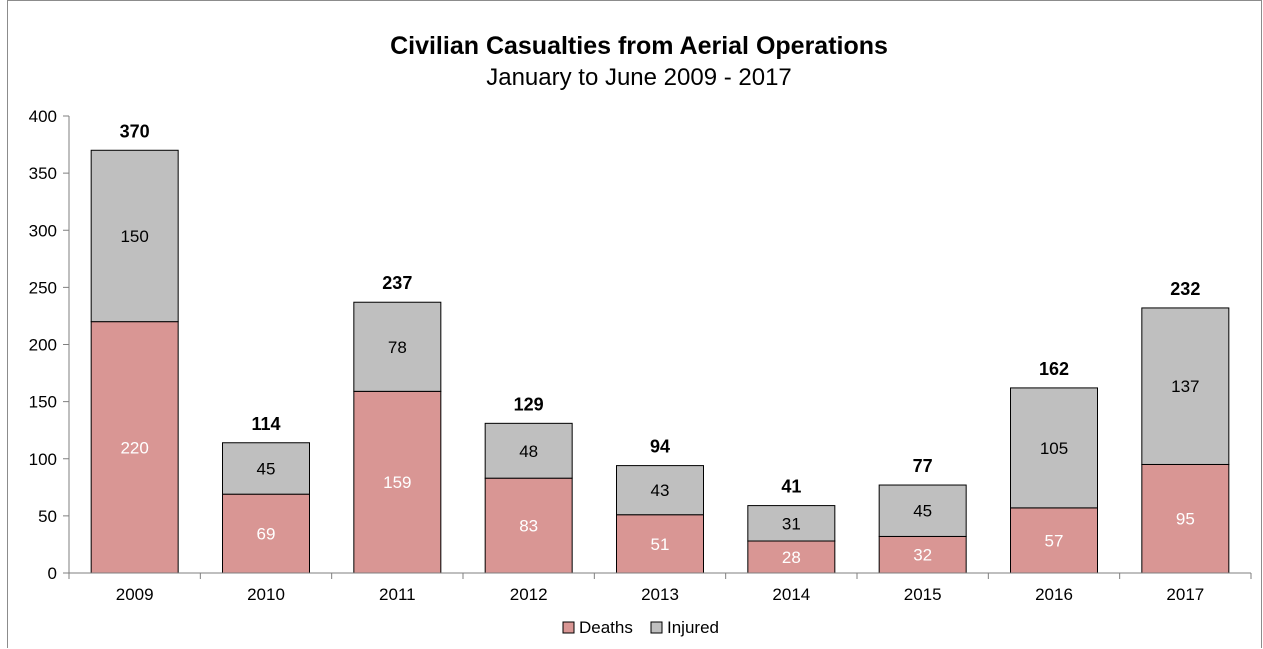 Image resolution: width=1263 pixels, height=649 pixels. Describe the element at coordinates (266, 594) in the screenshot. I see `x-tick-label: 2010` at that location.